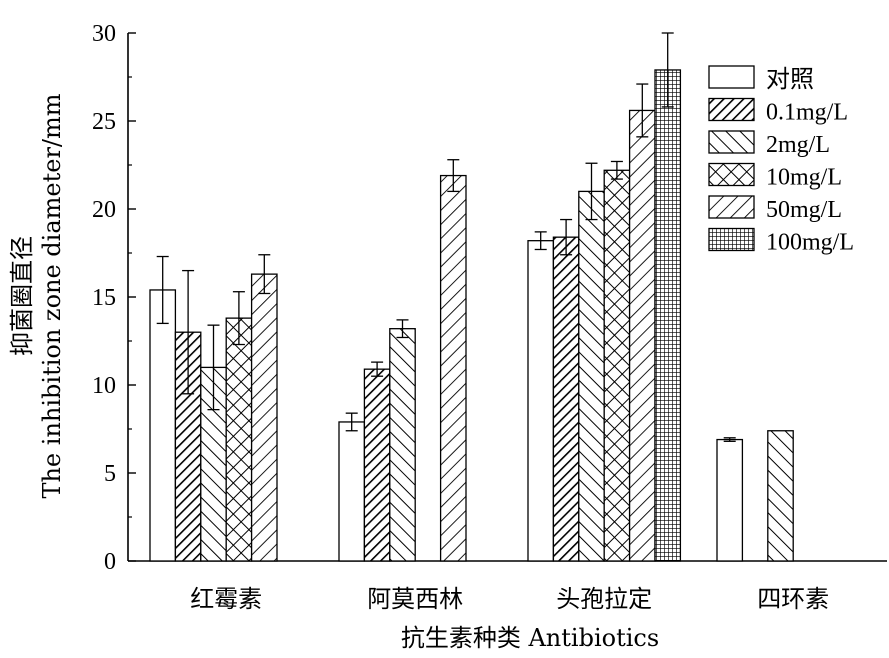  What do you see at coordinates (104, 122) in the screenshot?
I see `y-tick-label-5: 25` at bounding box center [104, 122].